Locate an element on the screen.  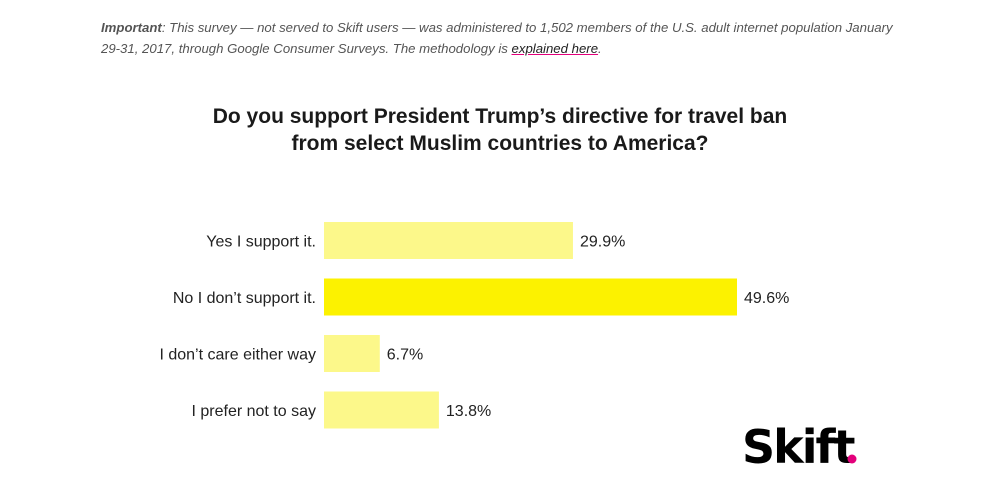
category-label-3: I prefer not to say is located at coordinates (253, 411).